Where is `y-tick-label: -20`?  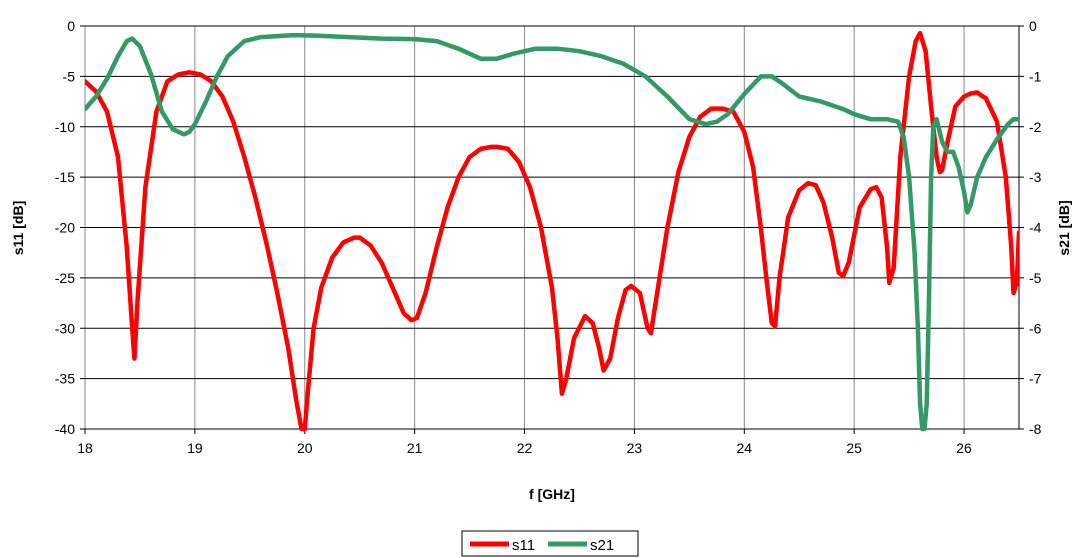 y-tick-label: -20 is located at coordinates (65, 228).